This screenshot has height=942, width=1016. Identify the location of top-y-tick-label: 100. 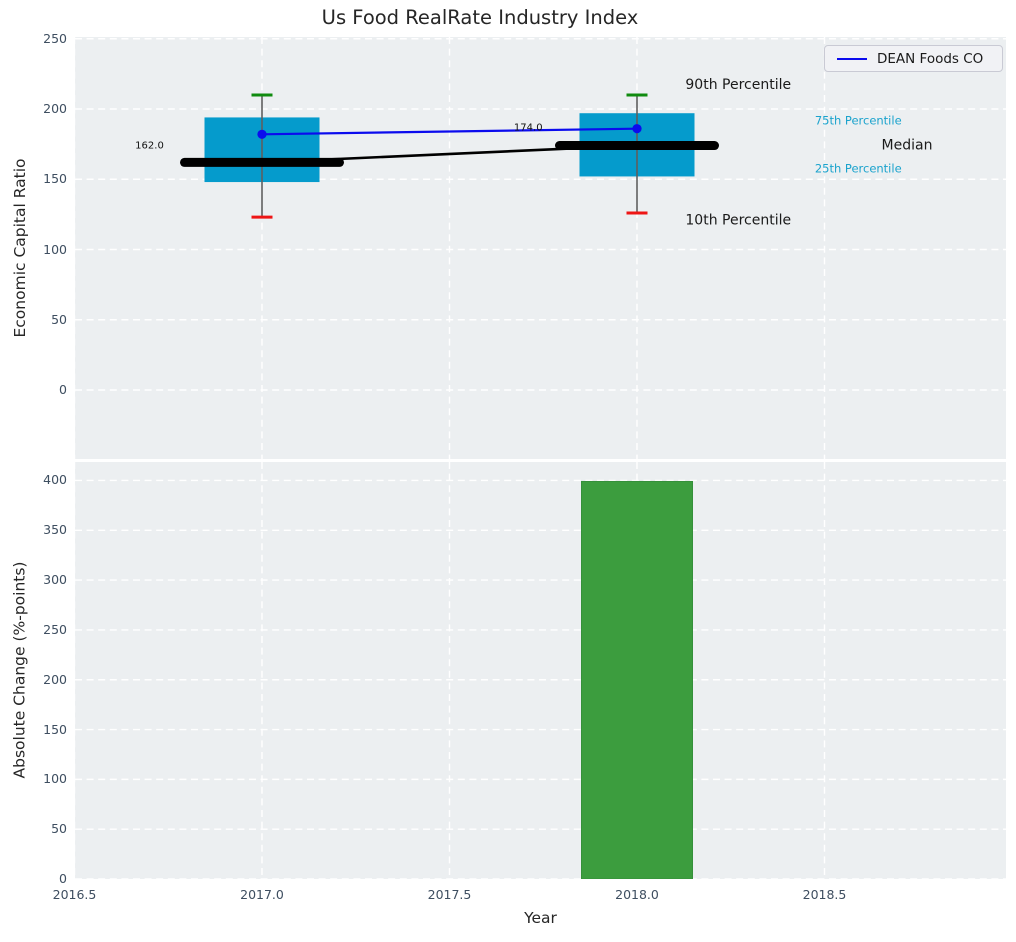
(55, 249).